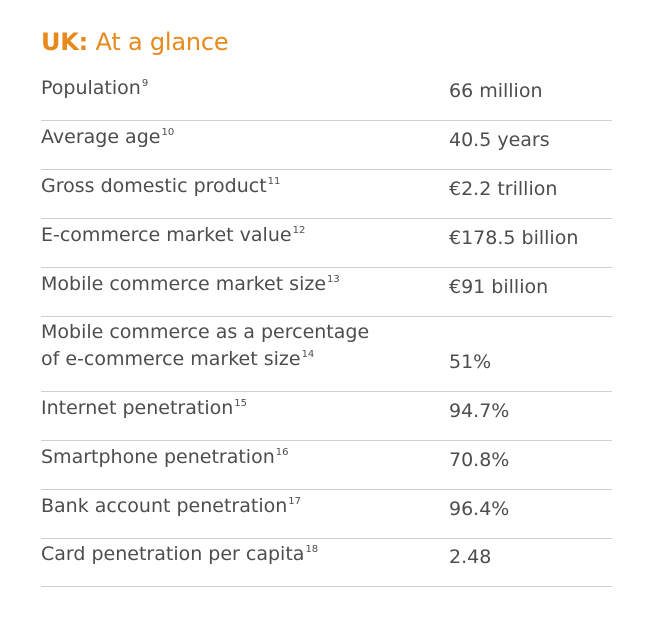 The width and height of the screenshot is (653, 621). Describe the element at coordinates (479, 460) in the screenshot. I see `row-value: 70.8%` at that location.